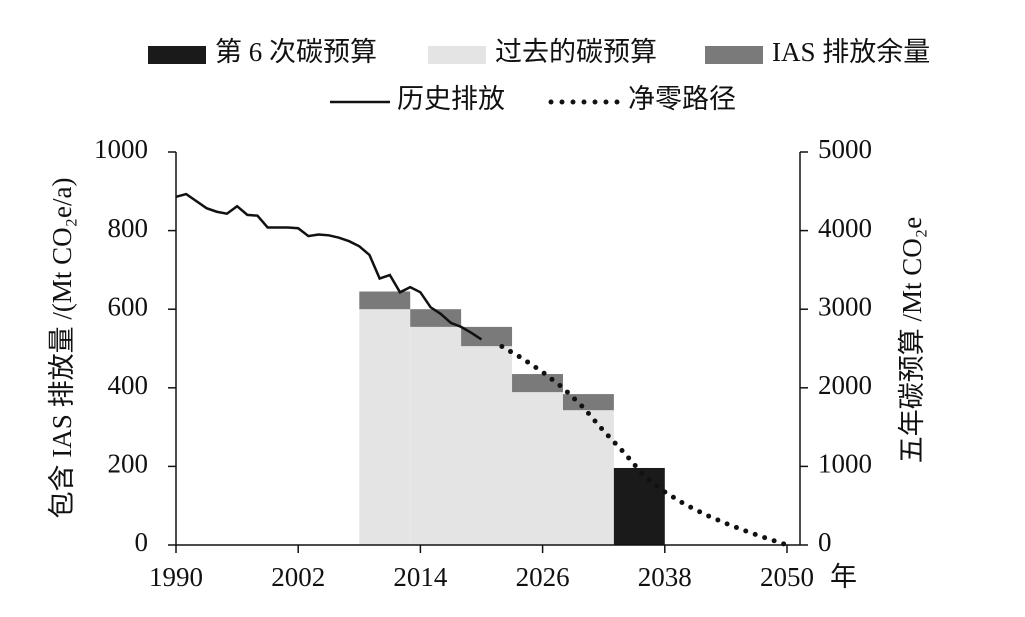 The image size is (1025, 617). Describe the element at coordinates (845, 228) in the screenshot. I see `y2-tick-label: 4000` at that location.